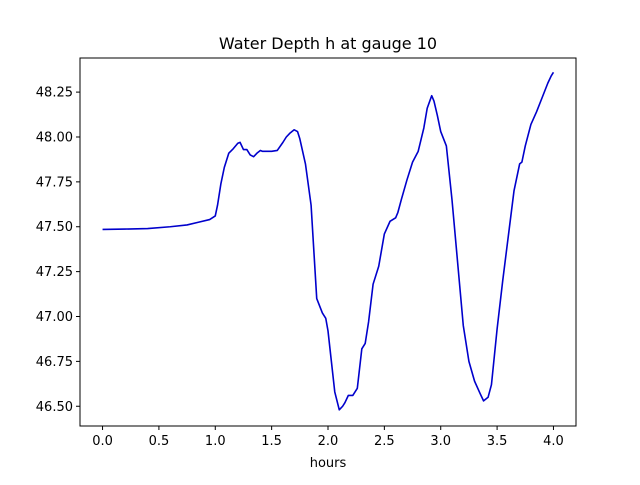  What do you see at coordinates (440, 441) in the screenshot?
I see `x-tick-label: 3.0` at bounding box center [440, 441].